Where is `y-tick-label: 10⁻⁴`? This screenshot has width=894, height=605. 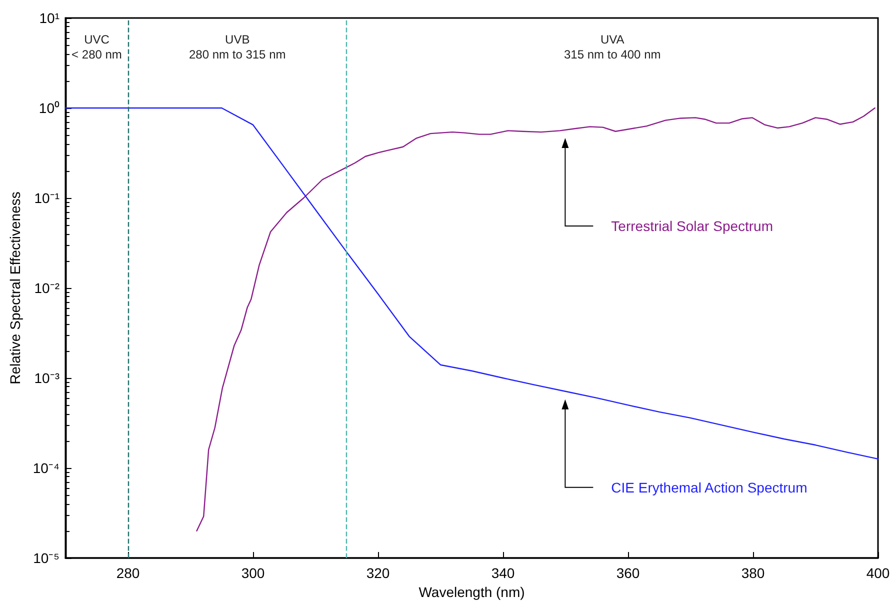 y-tick-label: 10⁻⁴ is located at coordinates (46, 468).